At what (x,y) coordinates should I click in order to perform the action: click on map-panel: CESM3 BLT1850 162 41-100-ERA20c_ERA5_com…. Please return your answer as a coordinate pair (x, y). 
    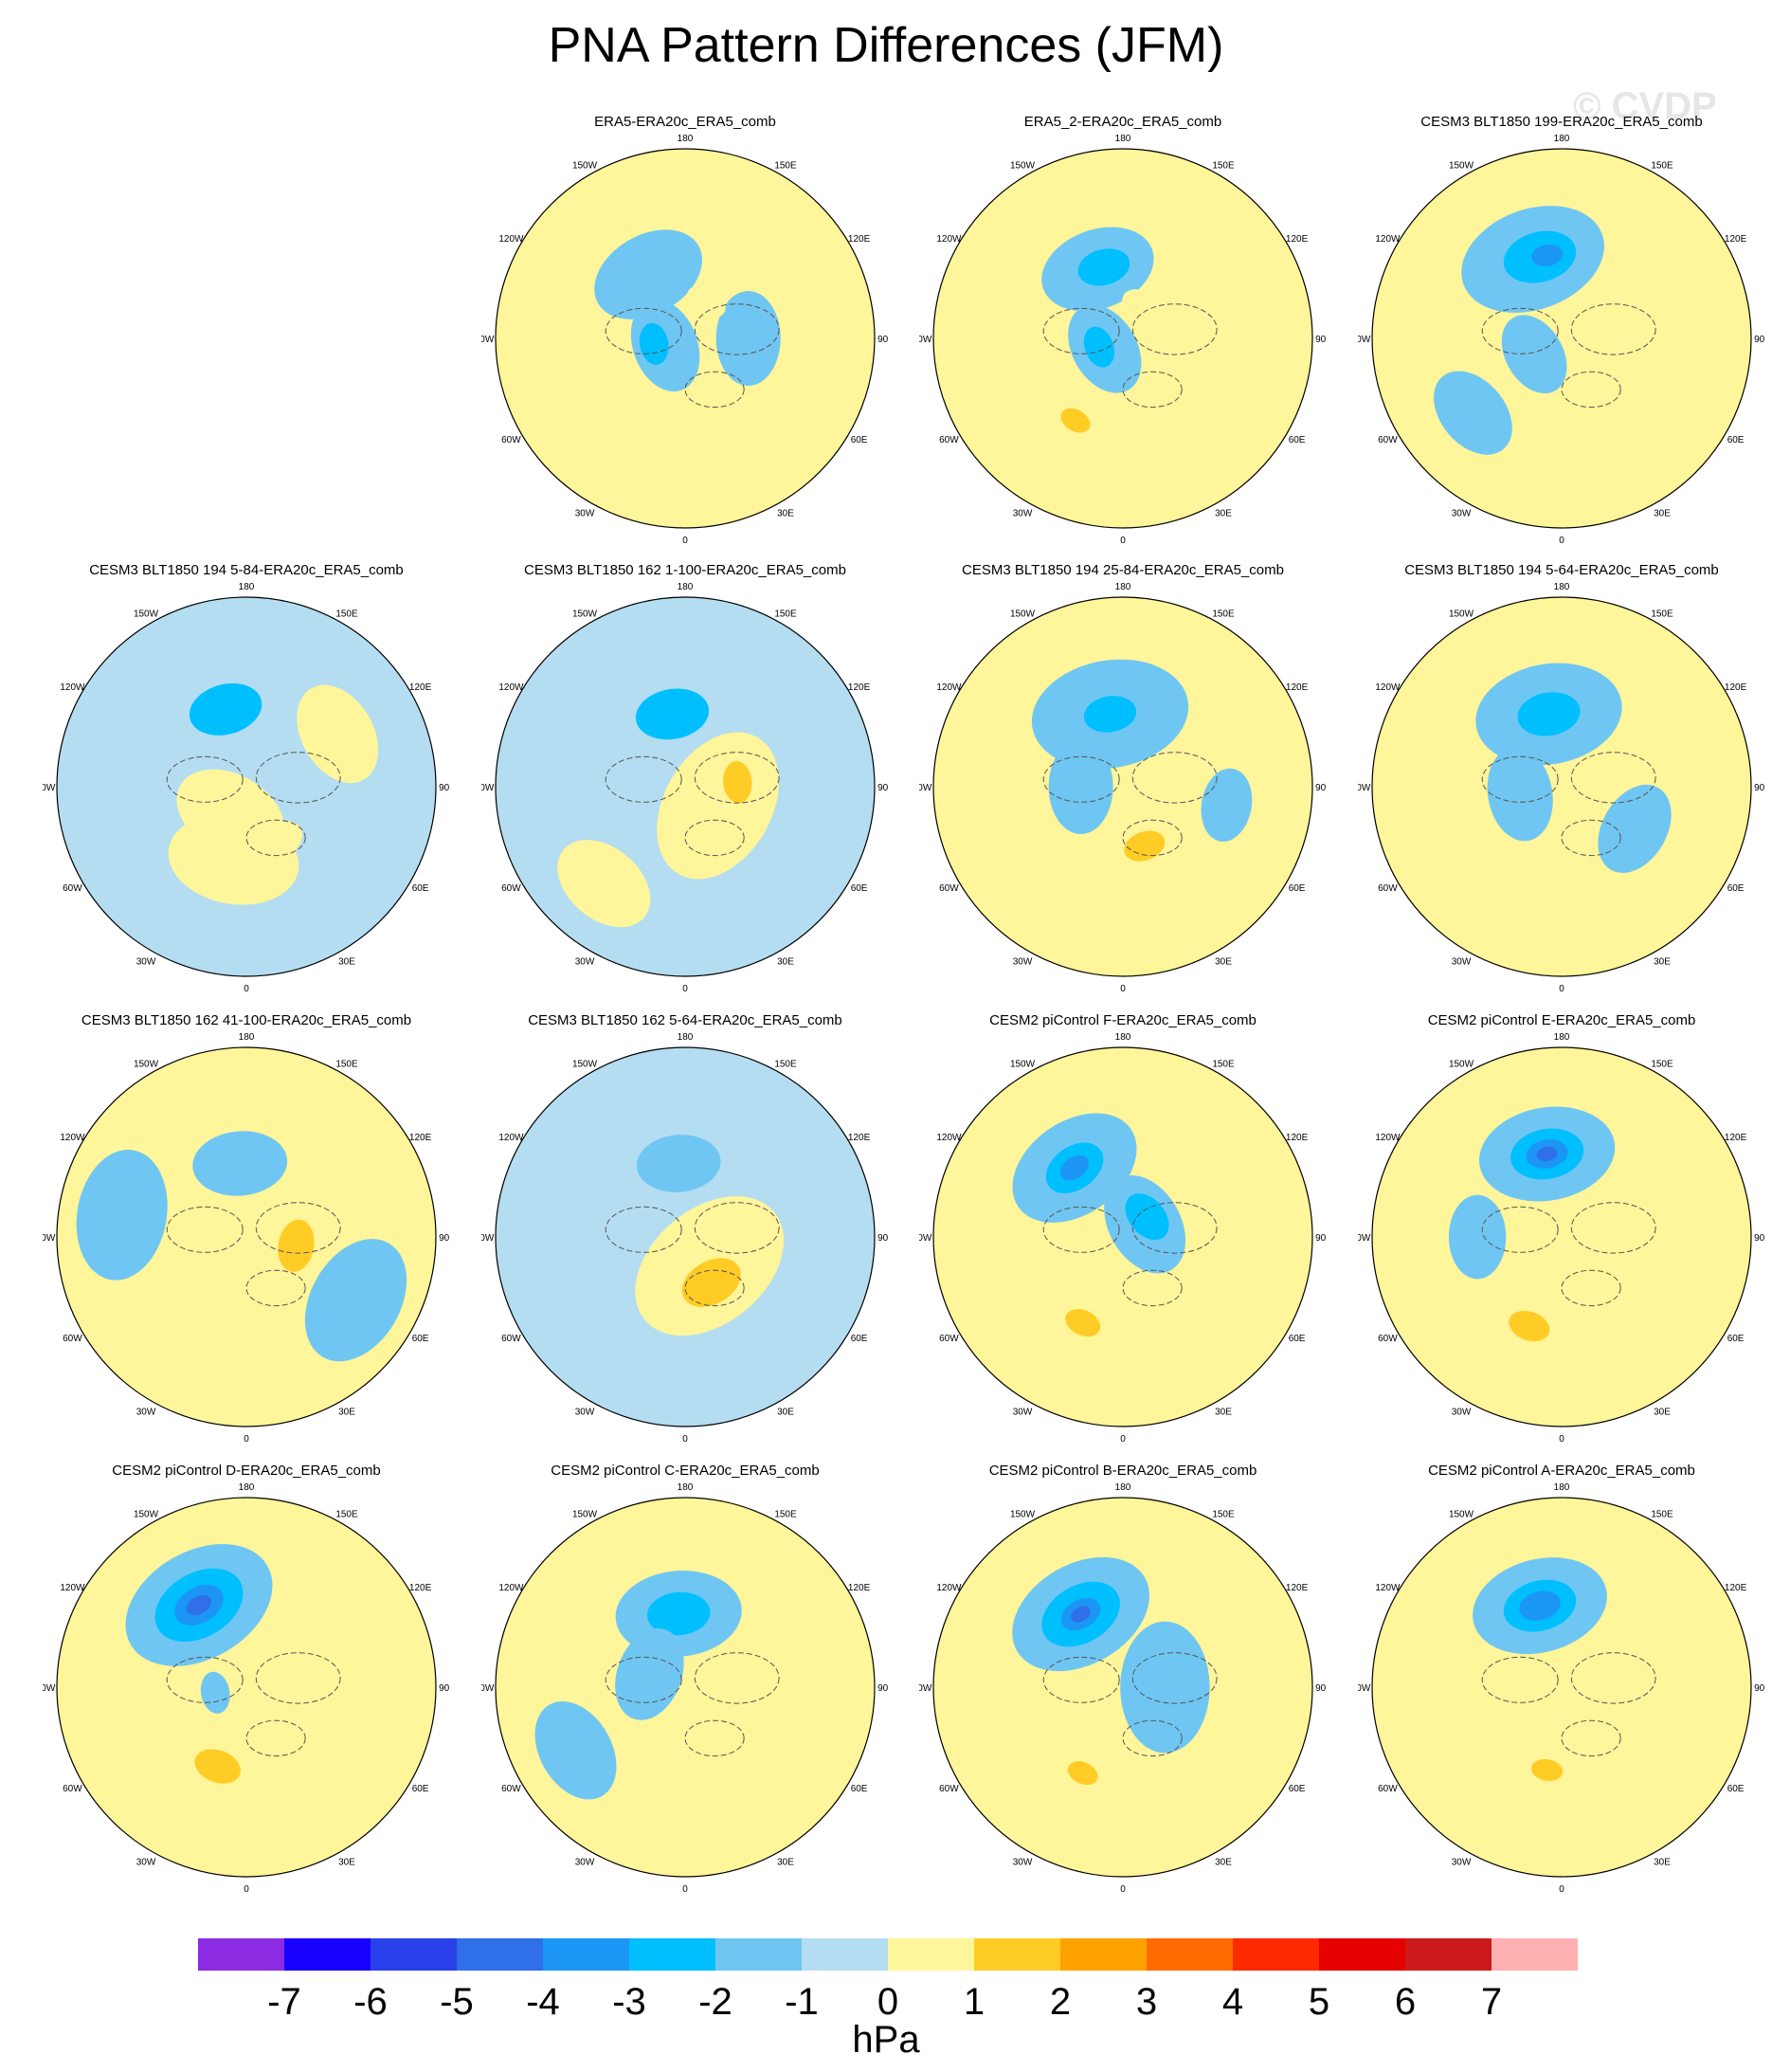
    Looking at the image, I should click on (246, 1235).